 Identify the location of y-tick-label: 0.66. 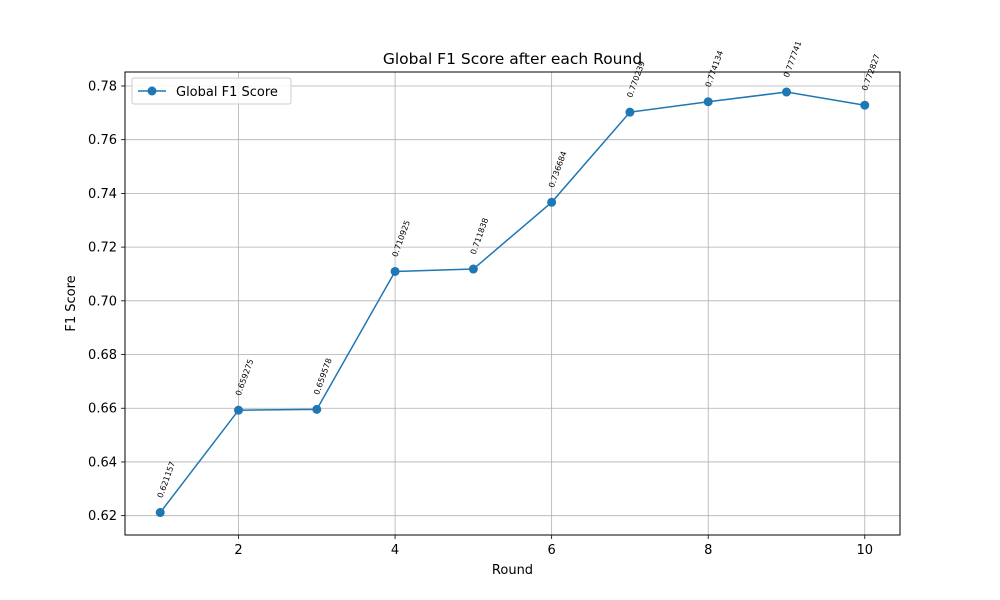
(102, 409).